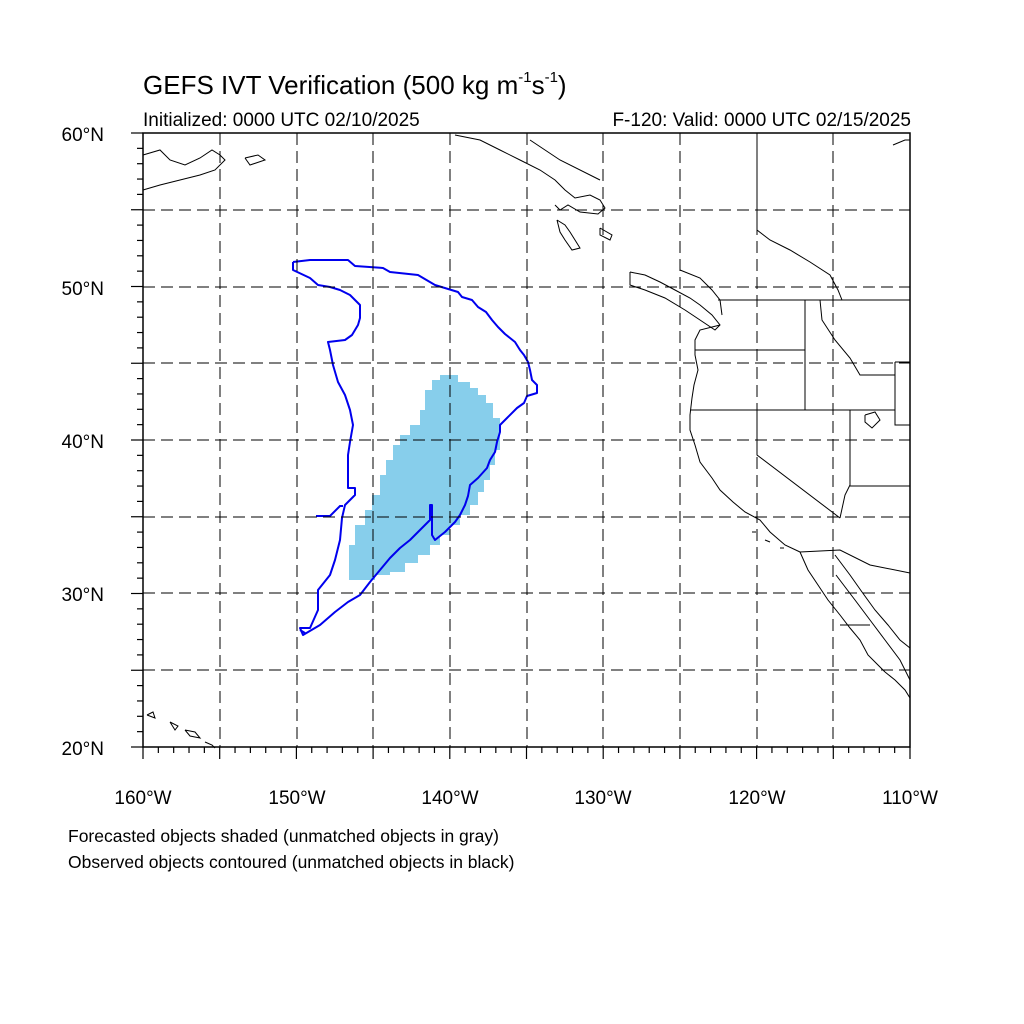  Describe the element at coordinates (83, 135) in the screenshot. I see `lat-label-60n: 60°N` at that location.